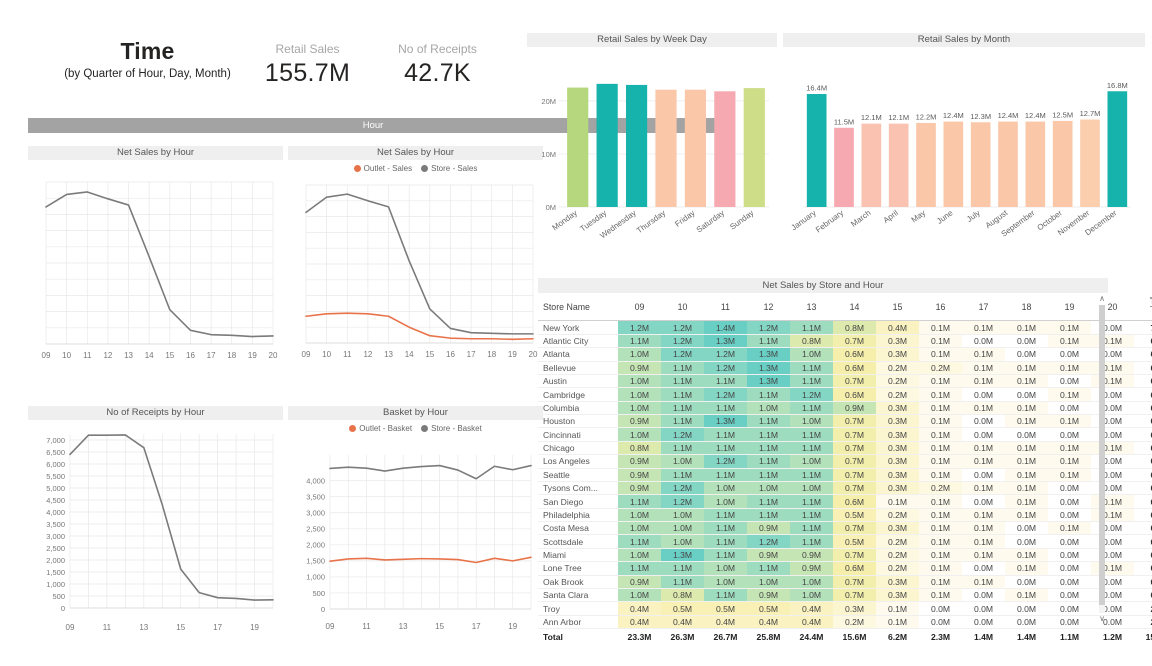 The height and width of the screenshot is (666, 1152). What do you see at coordinates (415, 168) in the screenshot?
I see `legend: Outlet - Sales Store - Sales` at bounding box center [415, 168].